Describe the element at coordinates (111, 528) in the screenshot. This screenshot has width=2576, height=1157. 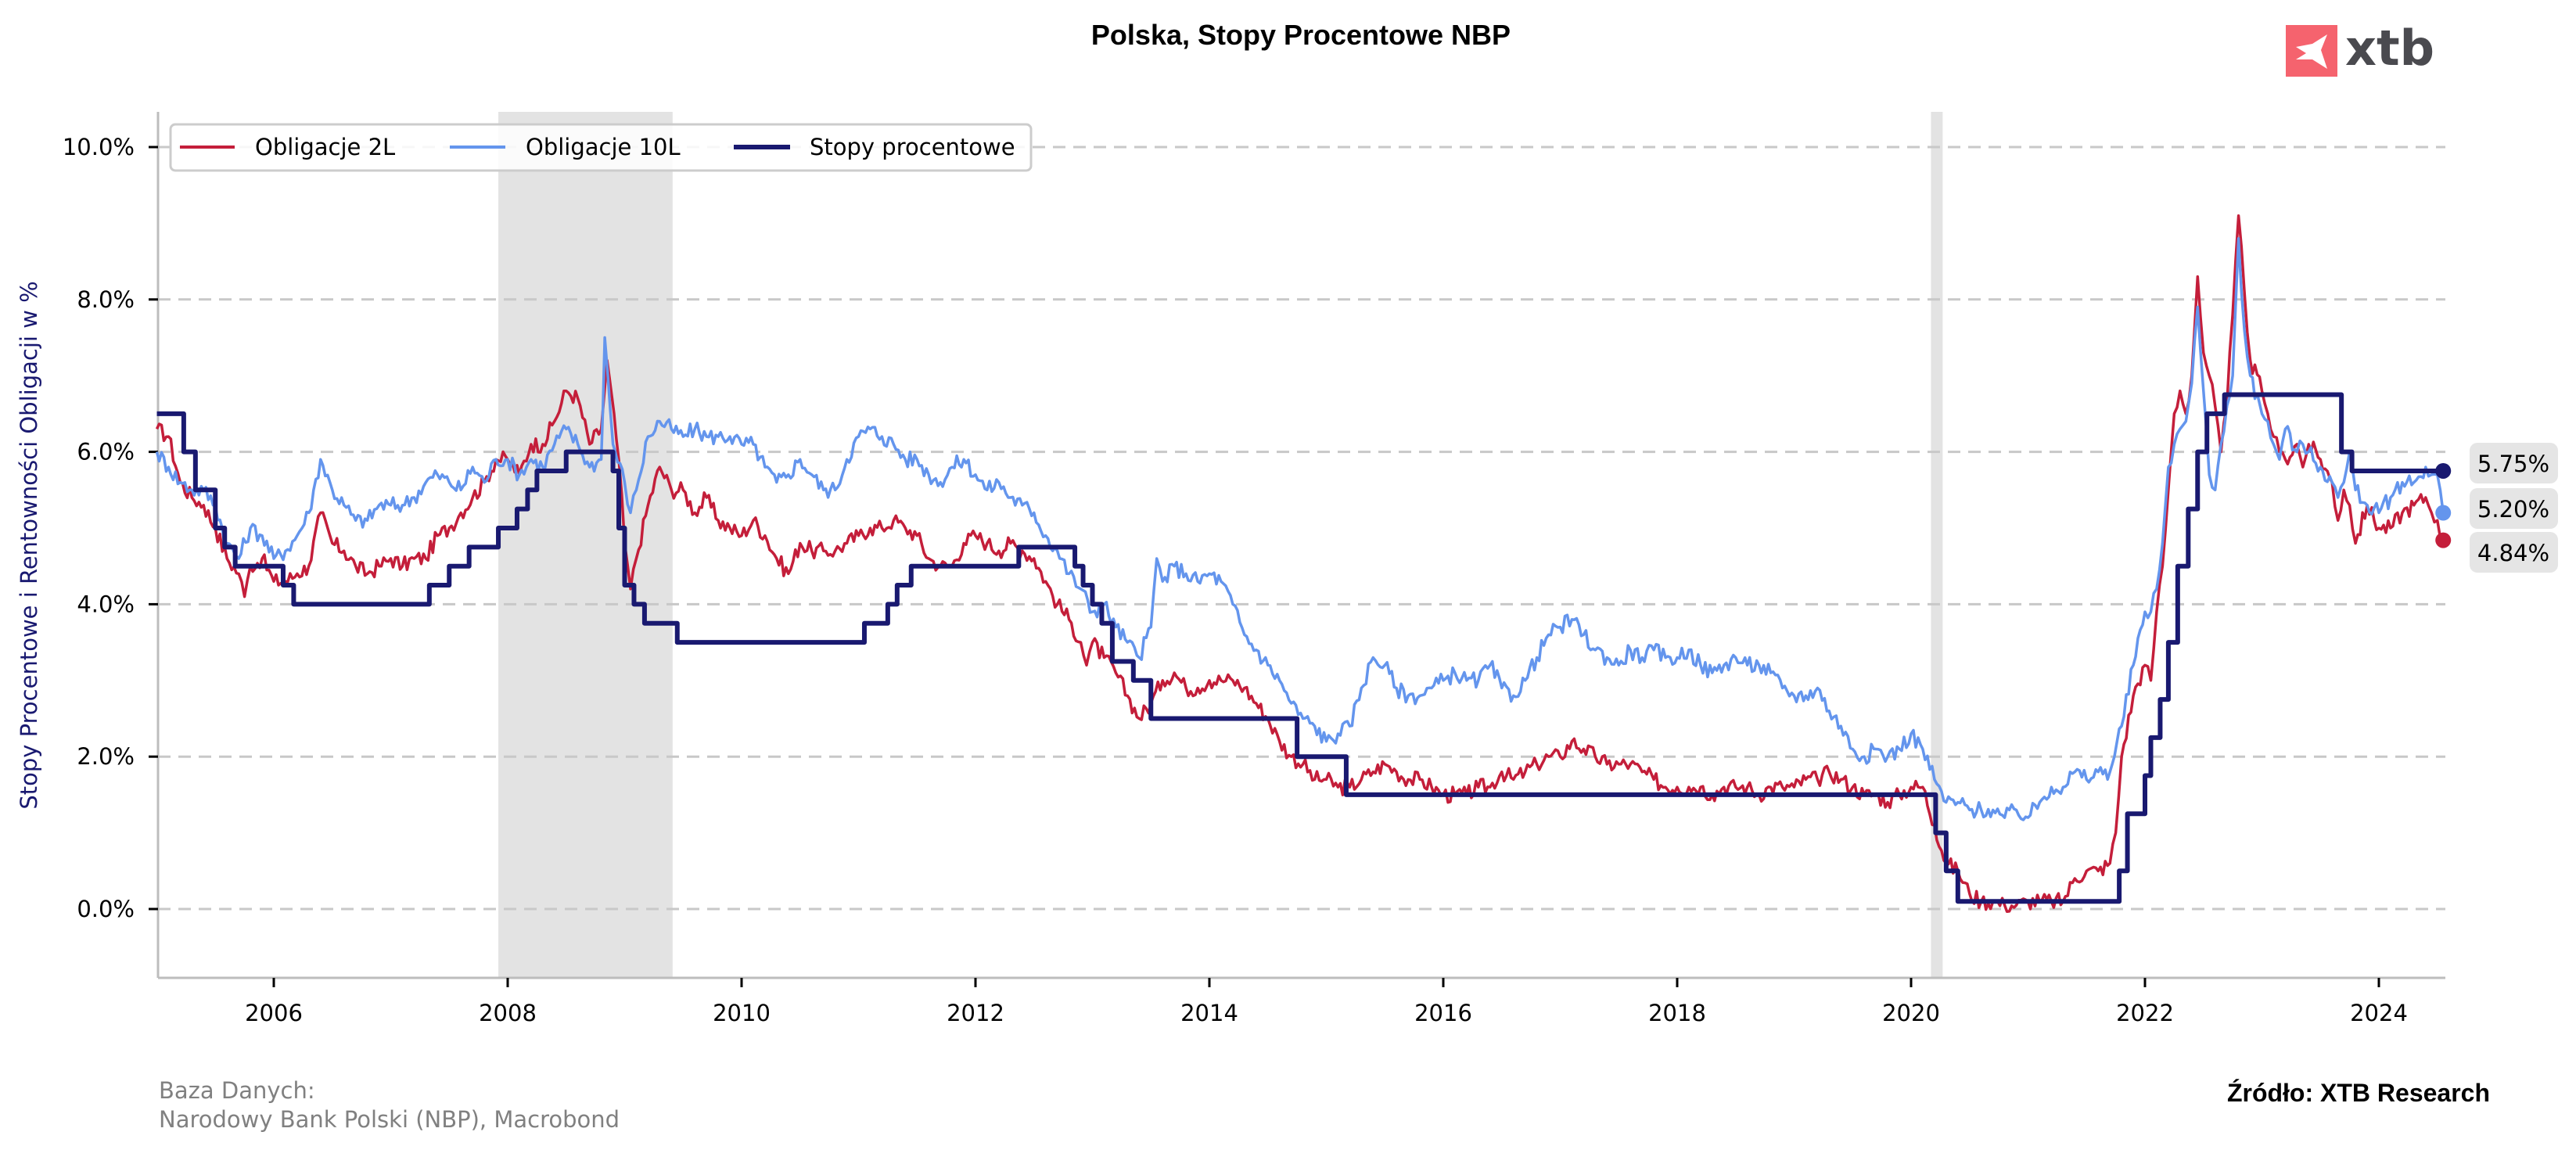
I see `y-ticks: 0.0% 2.0% 4.0% 6.0% 8.0% 10.0%` at that location.